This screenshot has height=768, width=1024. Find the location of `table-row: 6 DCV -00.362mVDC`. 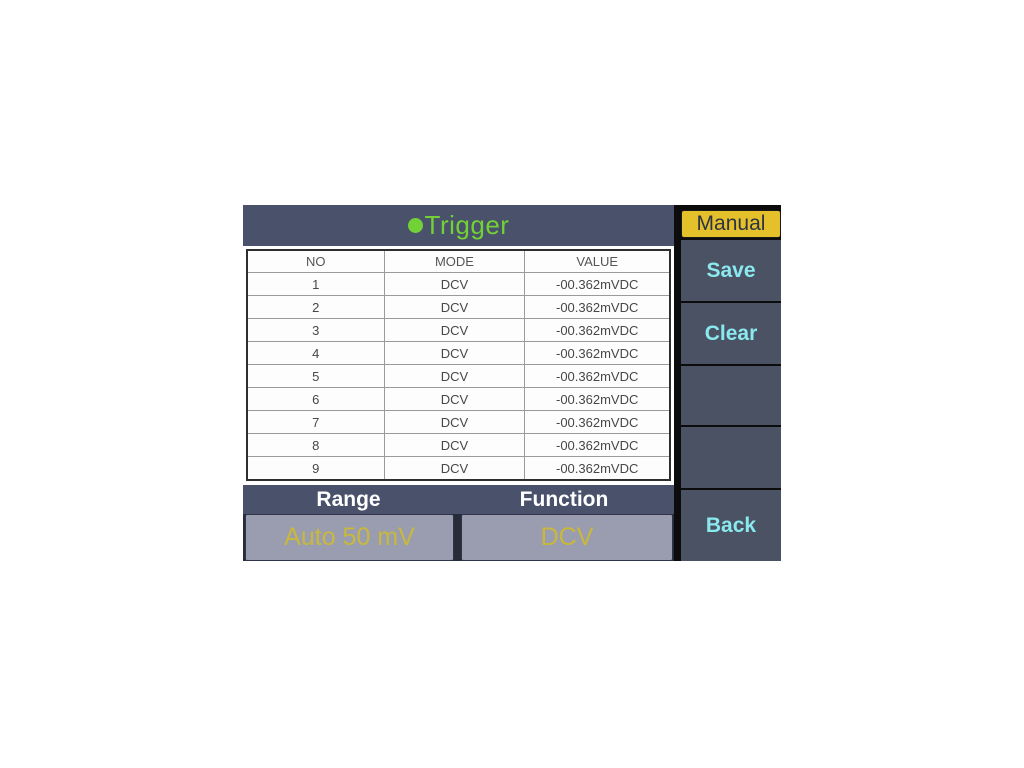

table-row: 6 DCV -00.362mVDC is located at coordinates (458, 399).